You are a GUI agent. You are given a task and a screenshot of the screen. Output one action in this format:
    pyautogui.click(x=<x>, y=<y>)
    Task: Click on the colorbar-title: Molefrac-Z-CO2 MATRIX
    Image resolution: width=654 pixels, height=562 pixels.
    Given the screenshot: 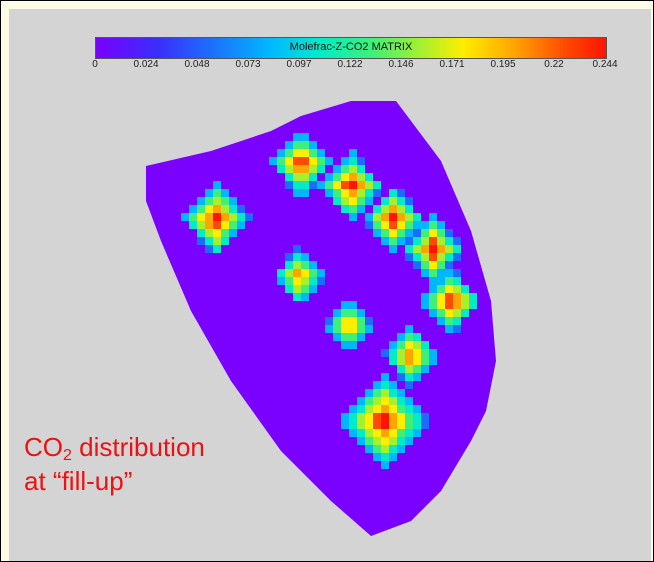 What is the action you would take?
    pyautogui.click(x=351, y=47)
    